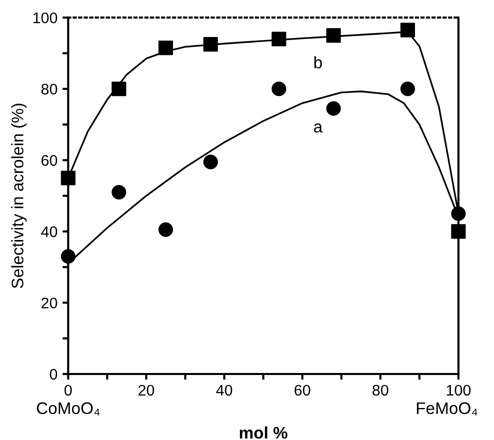 The height and width of the screenshot is (440, 494). I want to click on y-tick-label: 60, so click(50, 160).